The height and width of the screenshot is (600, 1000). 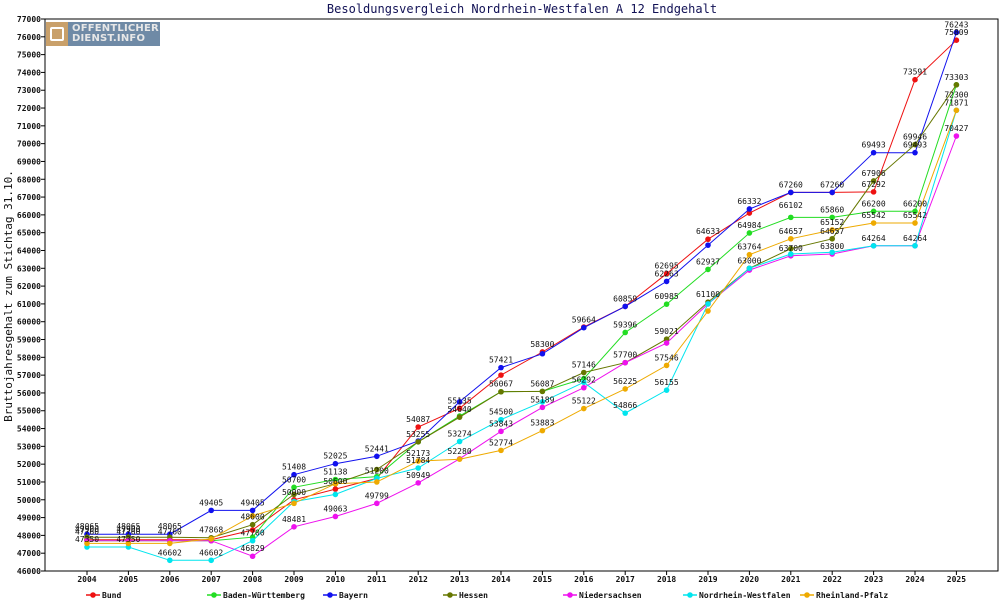 What do you see at coordinates (625, 579) in the screenshot?
I see `x-tick-label: 2017` at bounding box center [625, 579].